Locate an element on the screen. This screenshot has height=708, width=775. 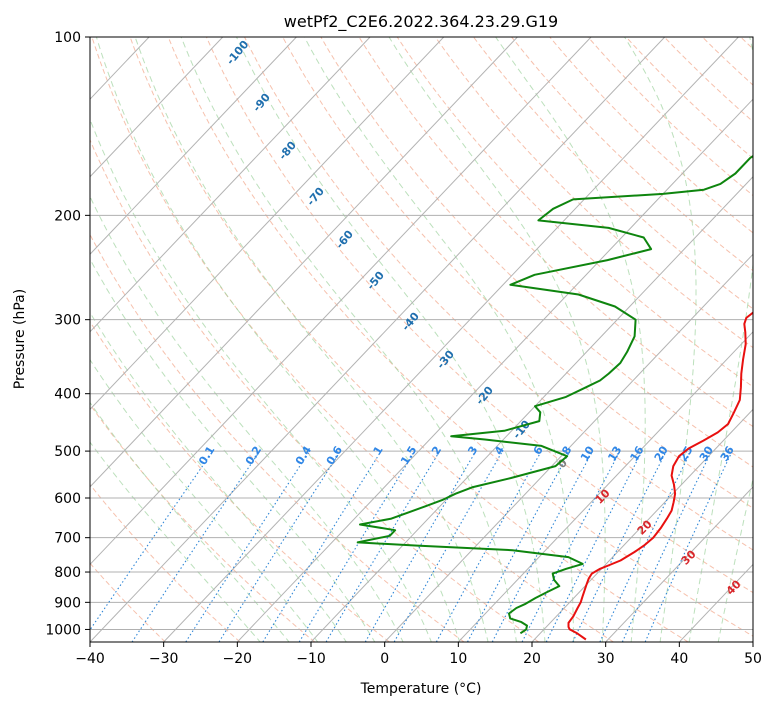
y-axis-ticks: 100 200 300 400 500 600 700 800 900 1000 is located at coordinates (67, 334).